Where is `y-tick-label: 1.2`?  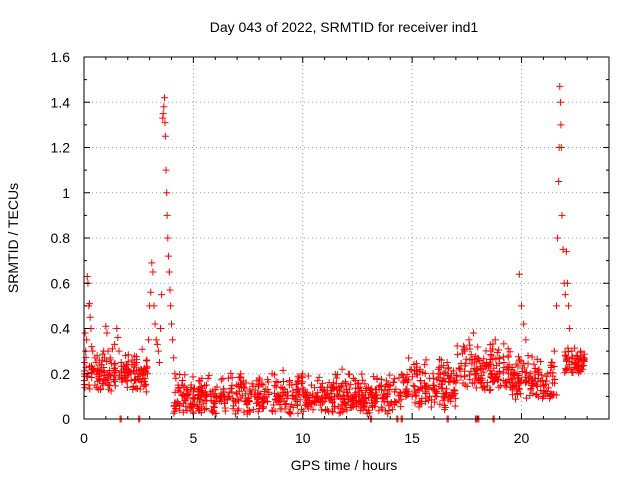
y-tick-label: 1.2 is located at coordinates (61, 148).